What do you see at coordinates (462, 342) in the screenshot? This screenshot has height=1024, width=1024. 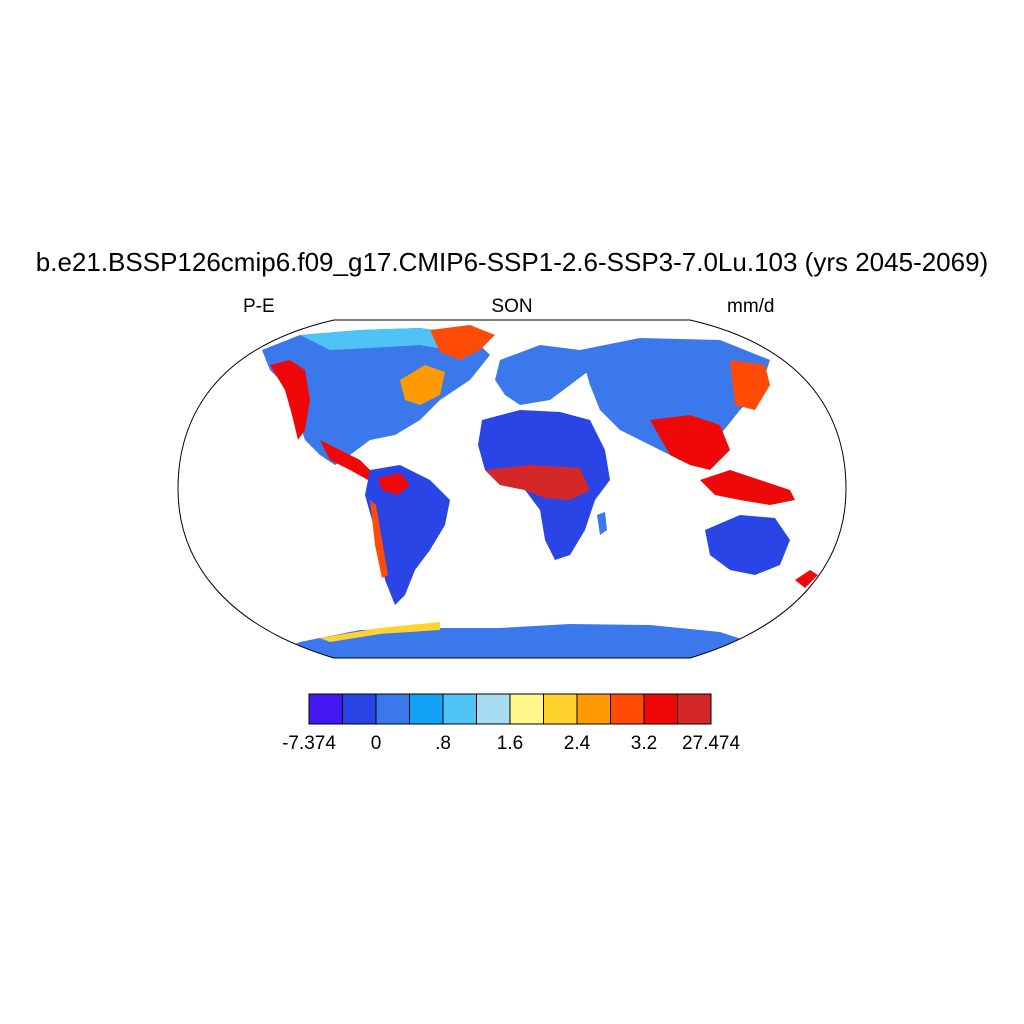 I see `greenland` at bounding box center [462, 342].